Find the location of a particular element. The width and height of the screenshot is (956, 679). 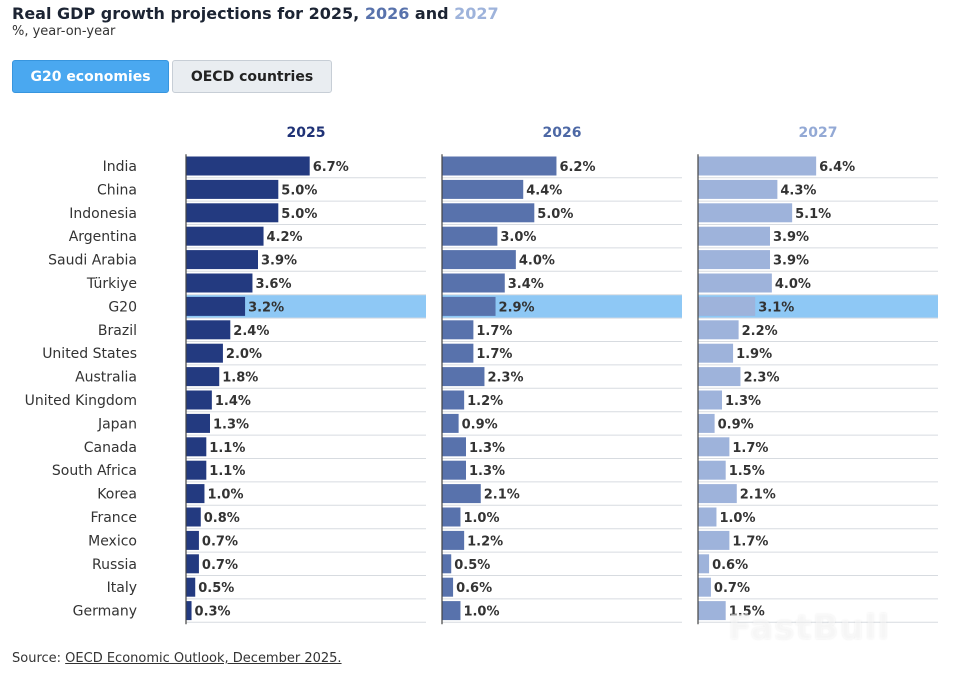

category-label-canada: Canada is located at coordinates (110, 448).